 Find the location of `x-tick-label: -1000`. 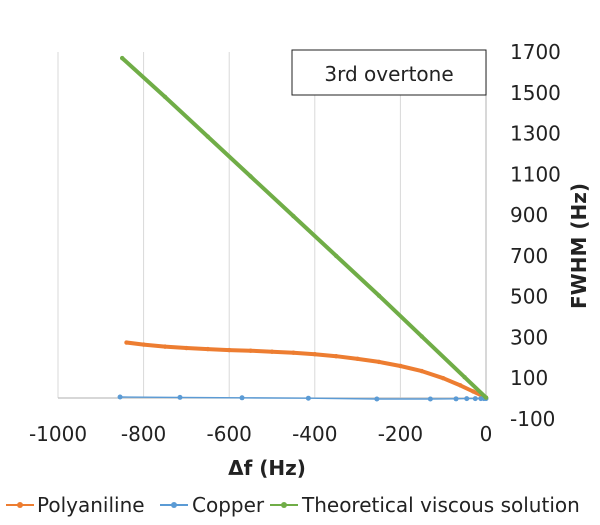

x-tick-label: -1000 is located at coordinates (58, 434).